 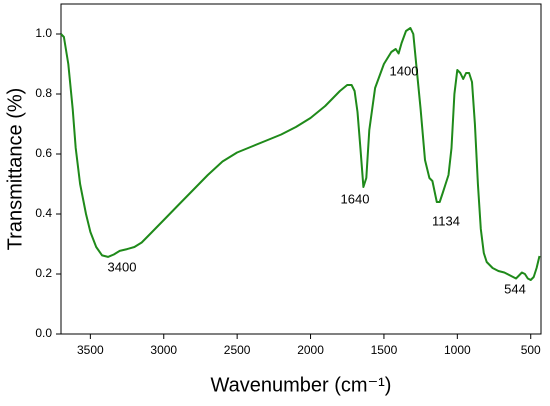 What do you see at coordinates (515, 288) in the screenshot?
I see `peak-annotation: 544` at bounding box center [515, 288].